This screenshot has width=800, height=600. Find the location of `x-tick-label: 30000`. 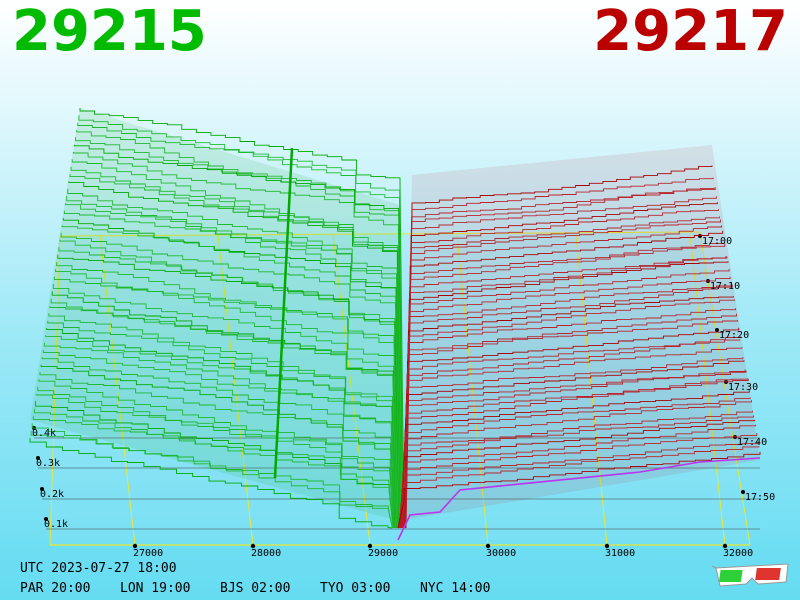

x-tick-label: 30000 is located at coordinates (501, 553).